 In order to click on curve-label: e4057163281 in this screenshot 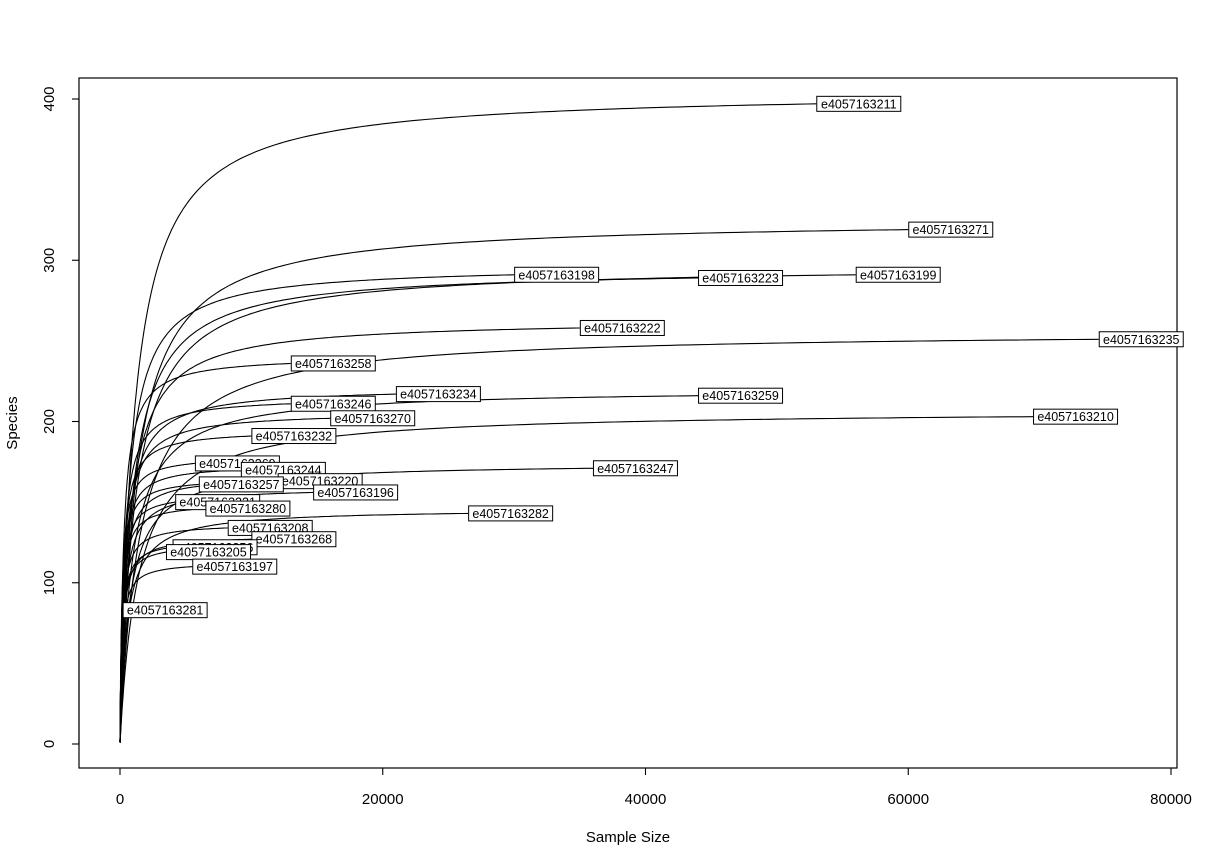, I will do `click(165, 610)`.